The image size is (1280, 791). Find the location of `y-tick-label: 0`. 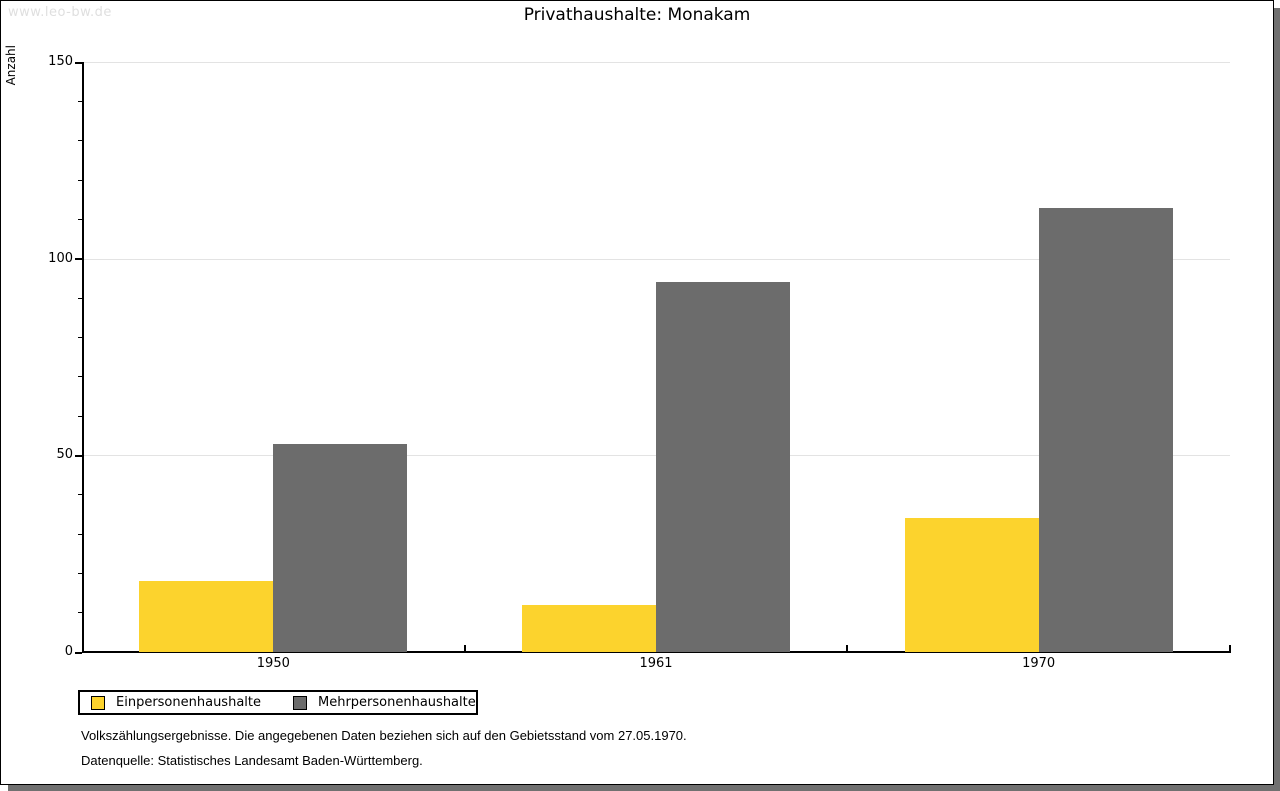

y-tick-label: 0 is located at coordinates (68, 651).